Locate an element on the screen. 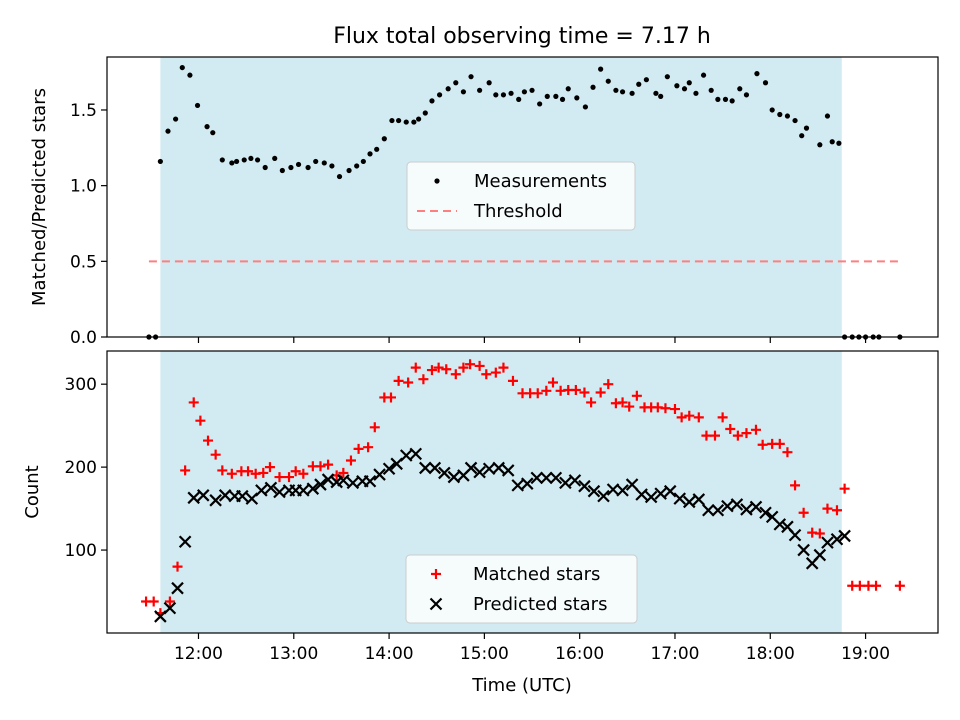 Image resolution: width=960 pixels, height=720 pixels. x-axis-label: Time (UTC) is located at coordinates (521, 685).